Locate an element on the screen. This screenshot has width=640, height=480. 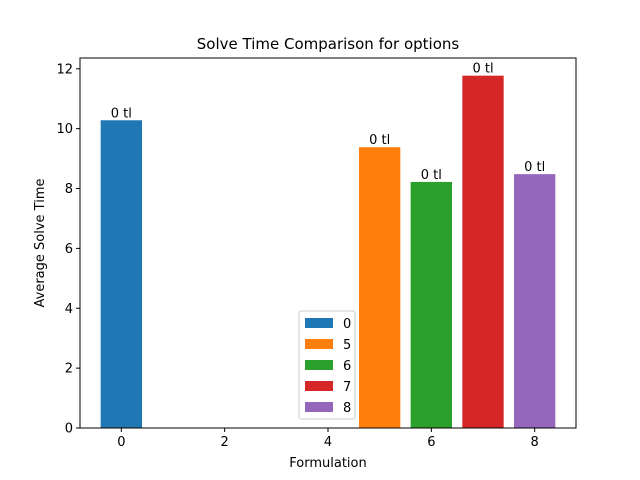
legend-label-8: 8 is located at coordinates (347, 408).